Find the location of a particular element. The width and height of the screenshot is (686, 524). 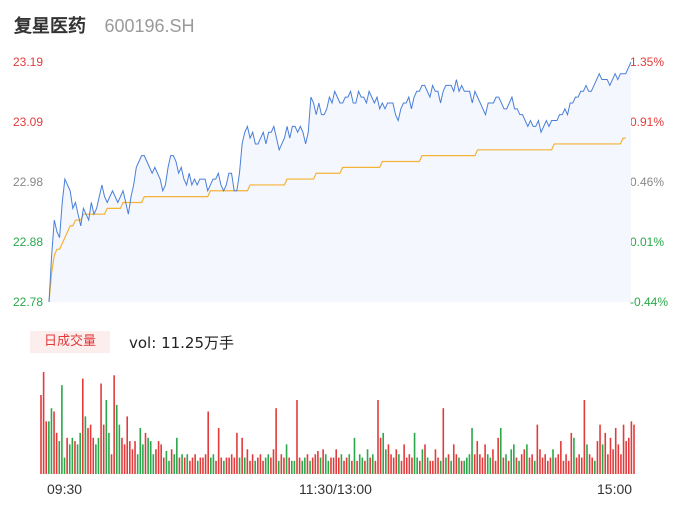

price-tick-label: 23.09 is located at coordinates (28, 122).